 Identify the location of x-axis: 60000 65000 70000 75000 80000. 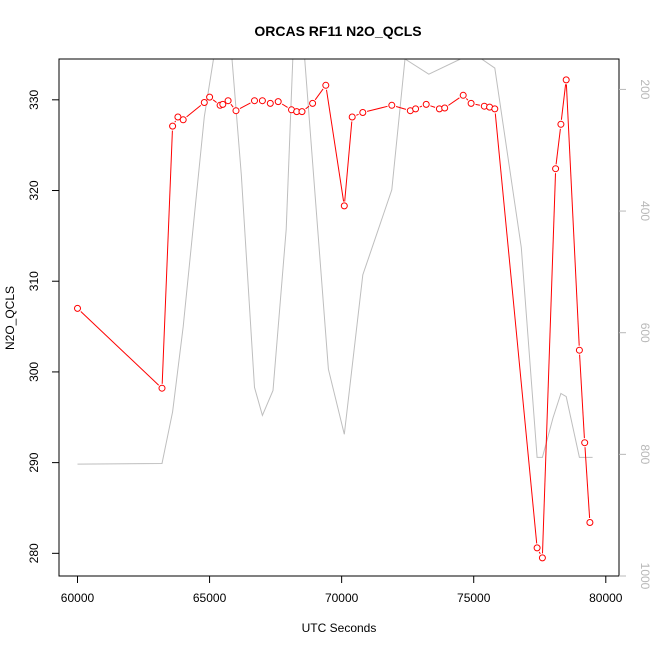
(342, 590).